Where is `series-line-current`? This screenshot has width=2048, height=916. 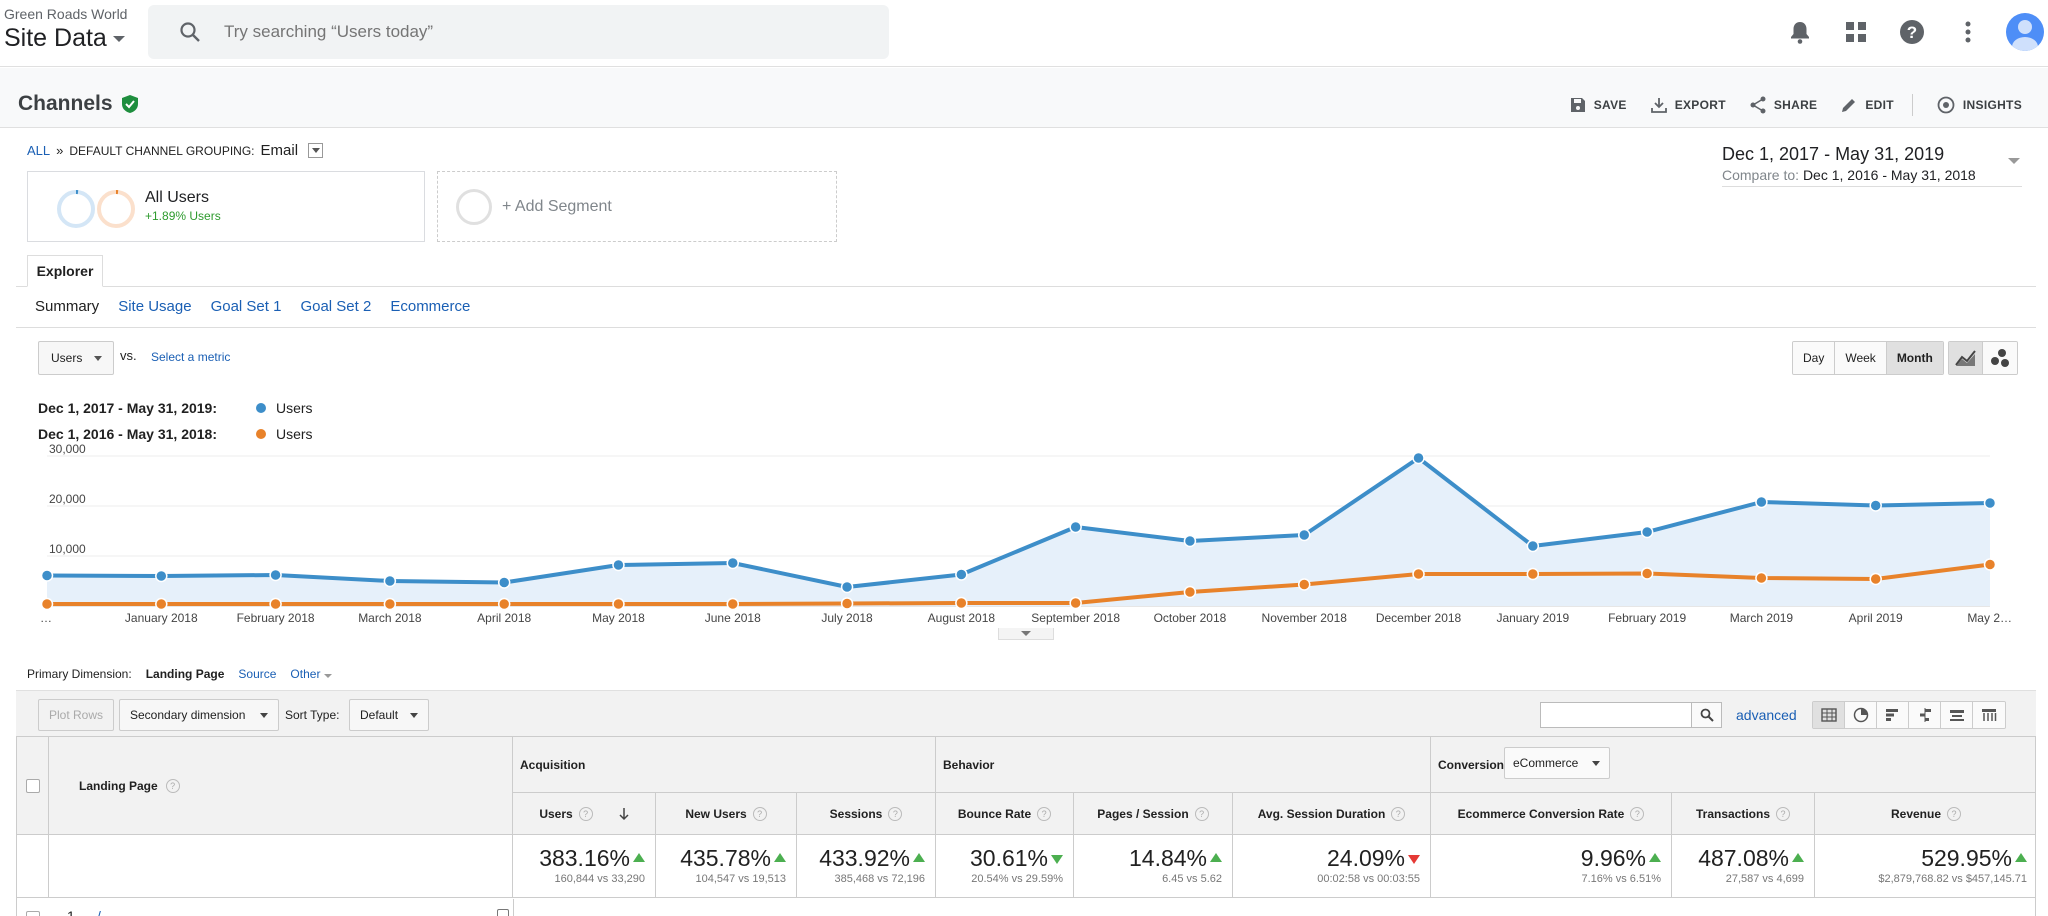 series-line-current is located at coordinates (1018, 522).